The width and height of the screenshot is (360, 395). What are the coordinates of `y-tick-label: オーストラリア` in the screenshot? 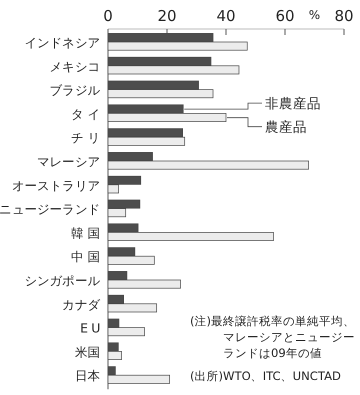 It's located at (56, 185).